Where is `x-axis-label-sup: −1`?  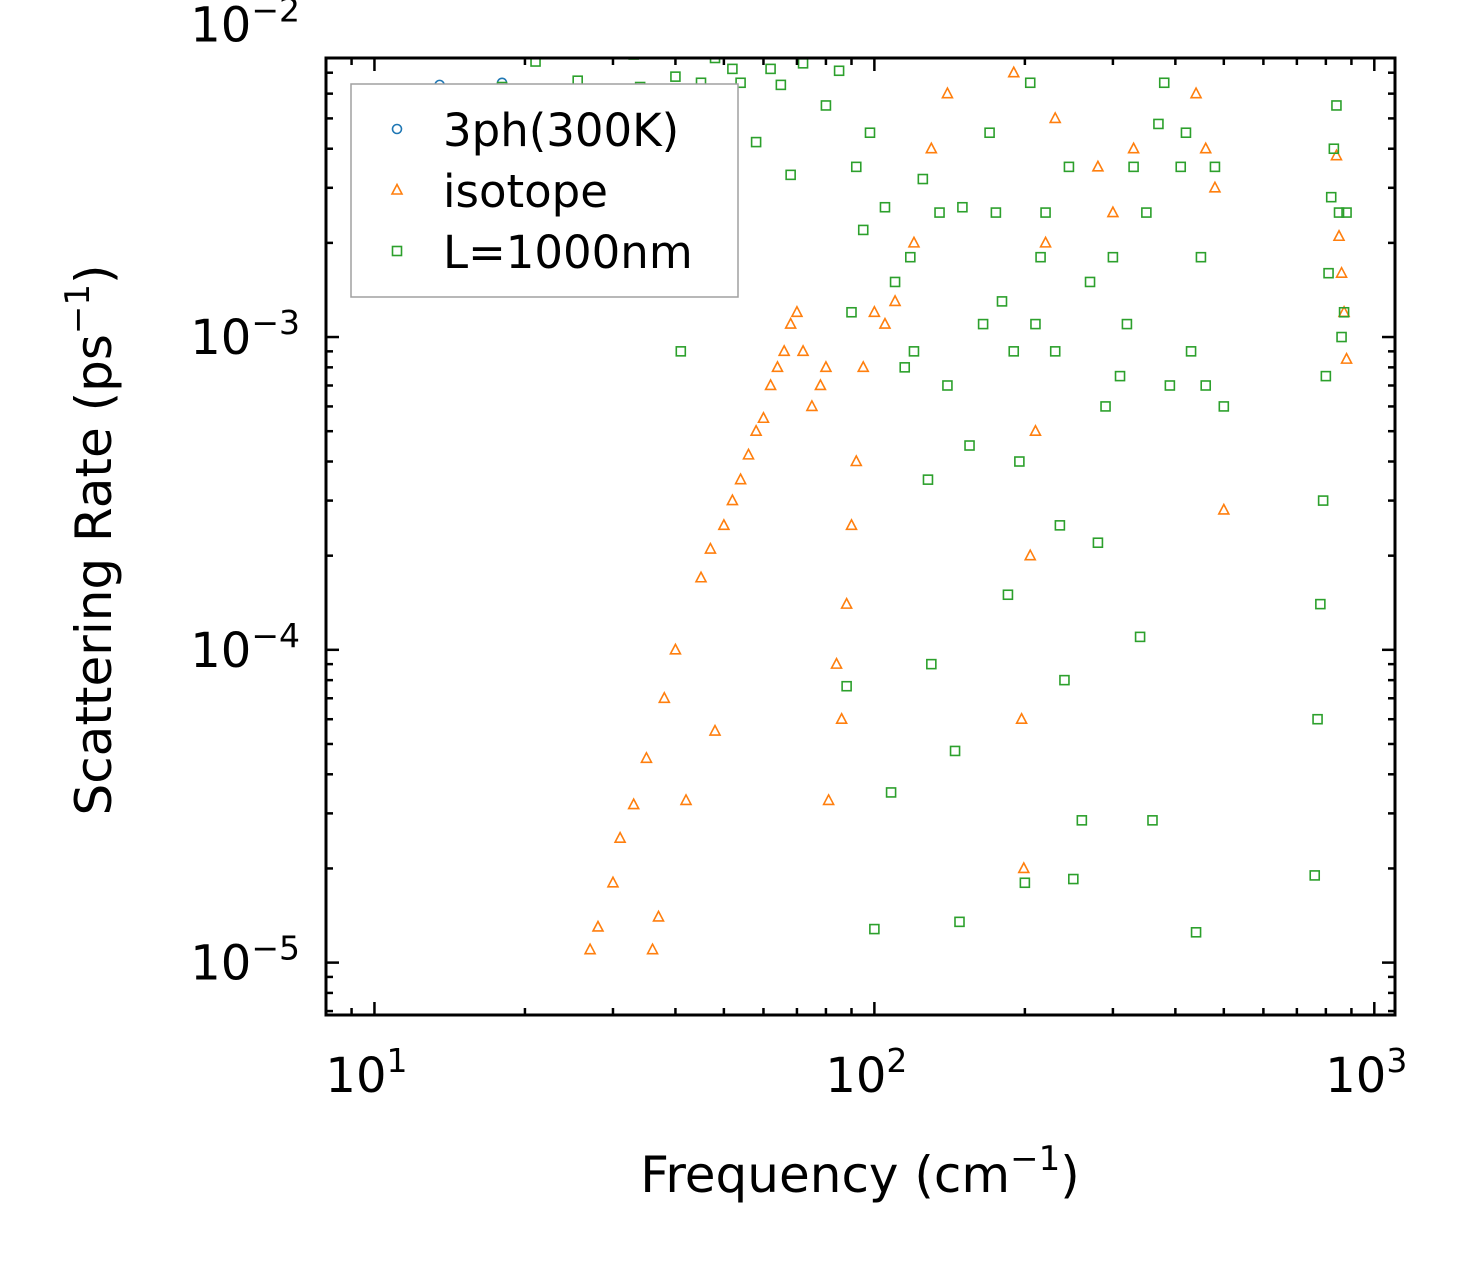 x-axis-label-sup: −1 is located at coordinates (1035, 1159).